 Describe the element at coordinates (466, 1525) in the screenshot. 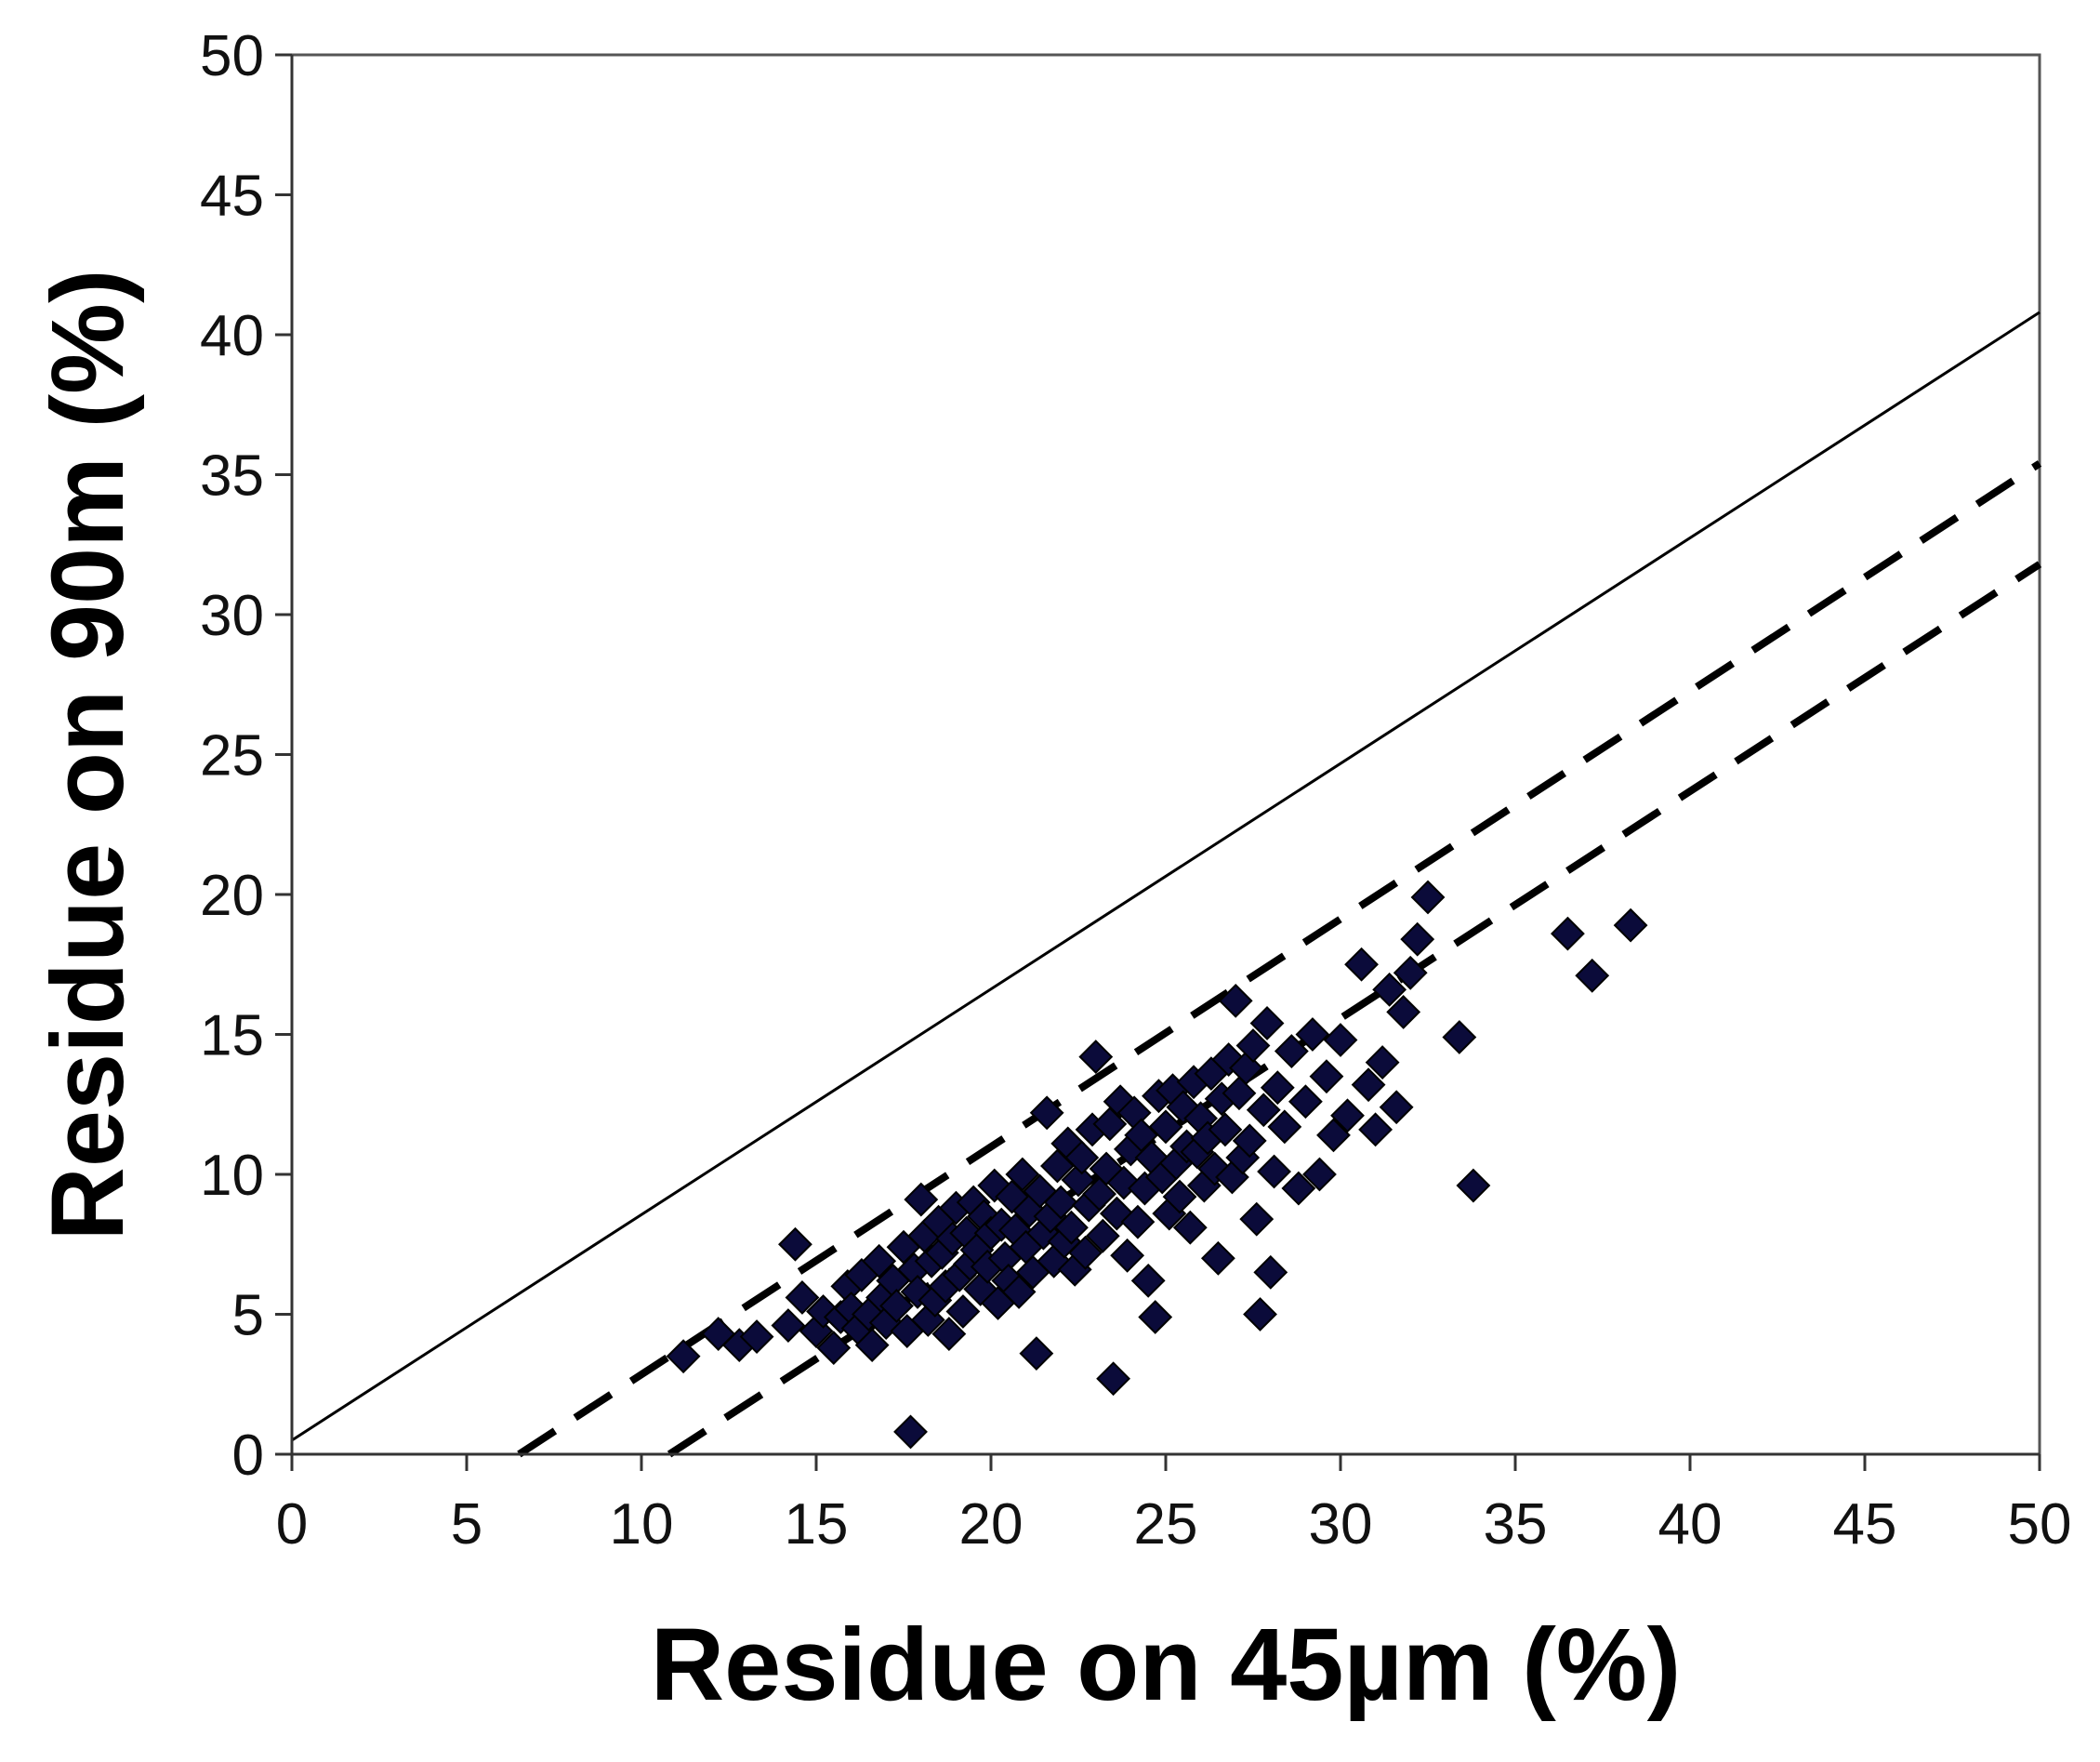

I see `x-tick-label: 5` at that location.